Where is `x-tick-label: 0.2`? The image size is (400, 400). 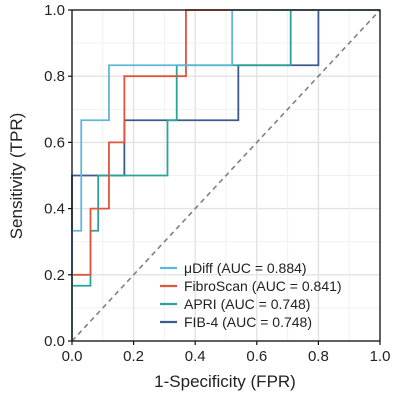 x-tick-label: 0.2 is located at coordinates (133, 356).